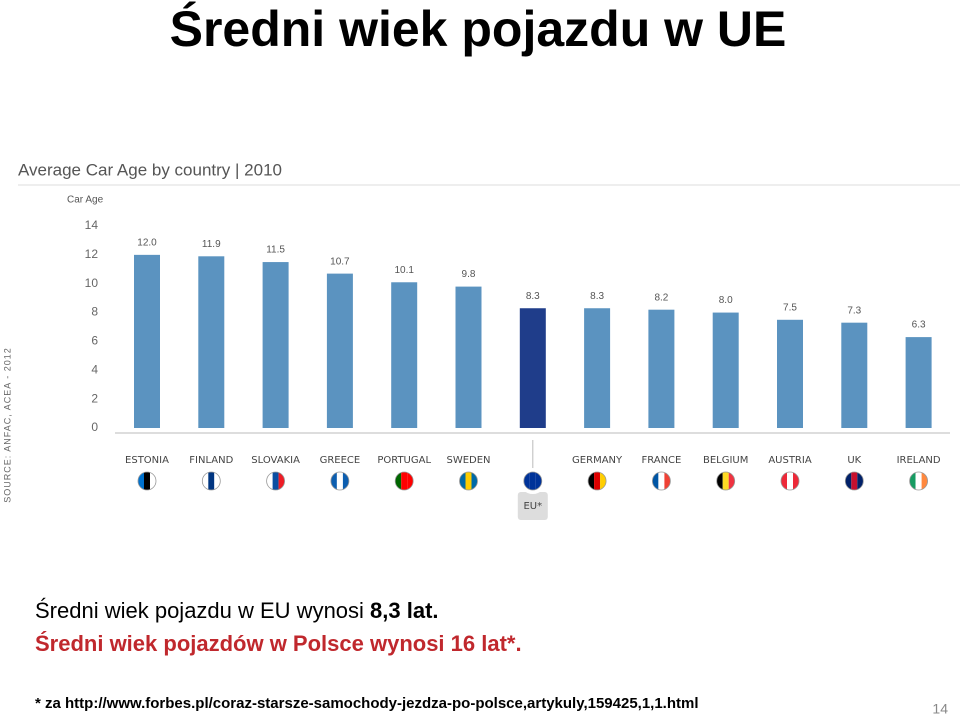 This screenshot has width=960, height=719. Describe the element at coordinates (661, 460) in the screenshot. I see `x-tick-label: FRANCE` at that location.